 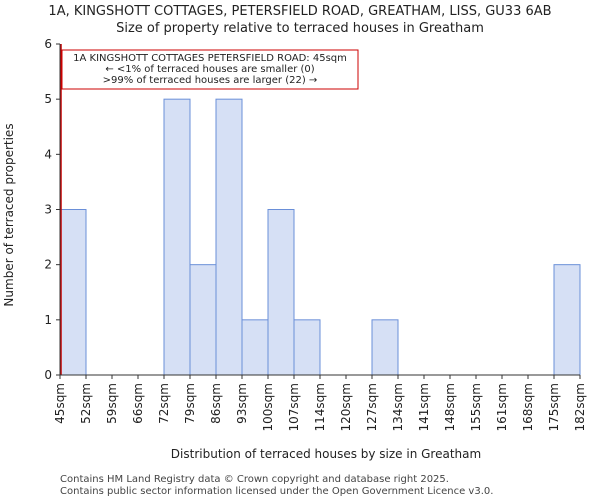 I want to click on x-tick-label: 86sqm, so click(x=216, y=403).